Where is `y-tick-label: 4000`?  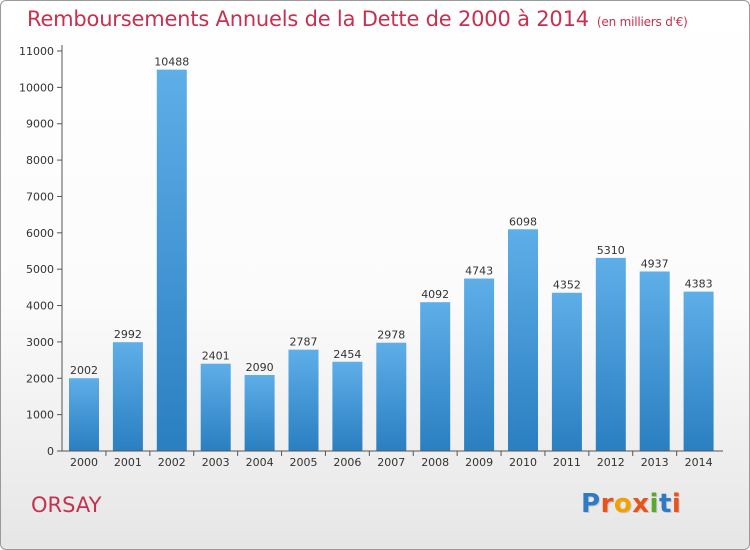 y-tick-label: 4000 is located at coordinates (40, 306).